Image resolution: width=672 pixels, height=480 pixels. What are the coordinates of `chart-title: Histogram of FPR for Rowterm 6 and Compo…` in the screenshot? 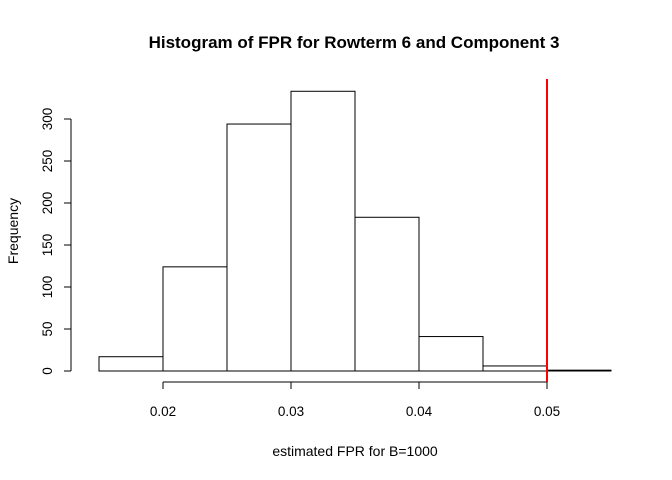 It's located at (354, 42).